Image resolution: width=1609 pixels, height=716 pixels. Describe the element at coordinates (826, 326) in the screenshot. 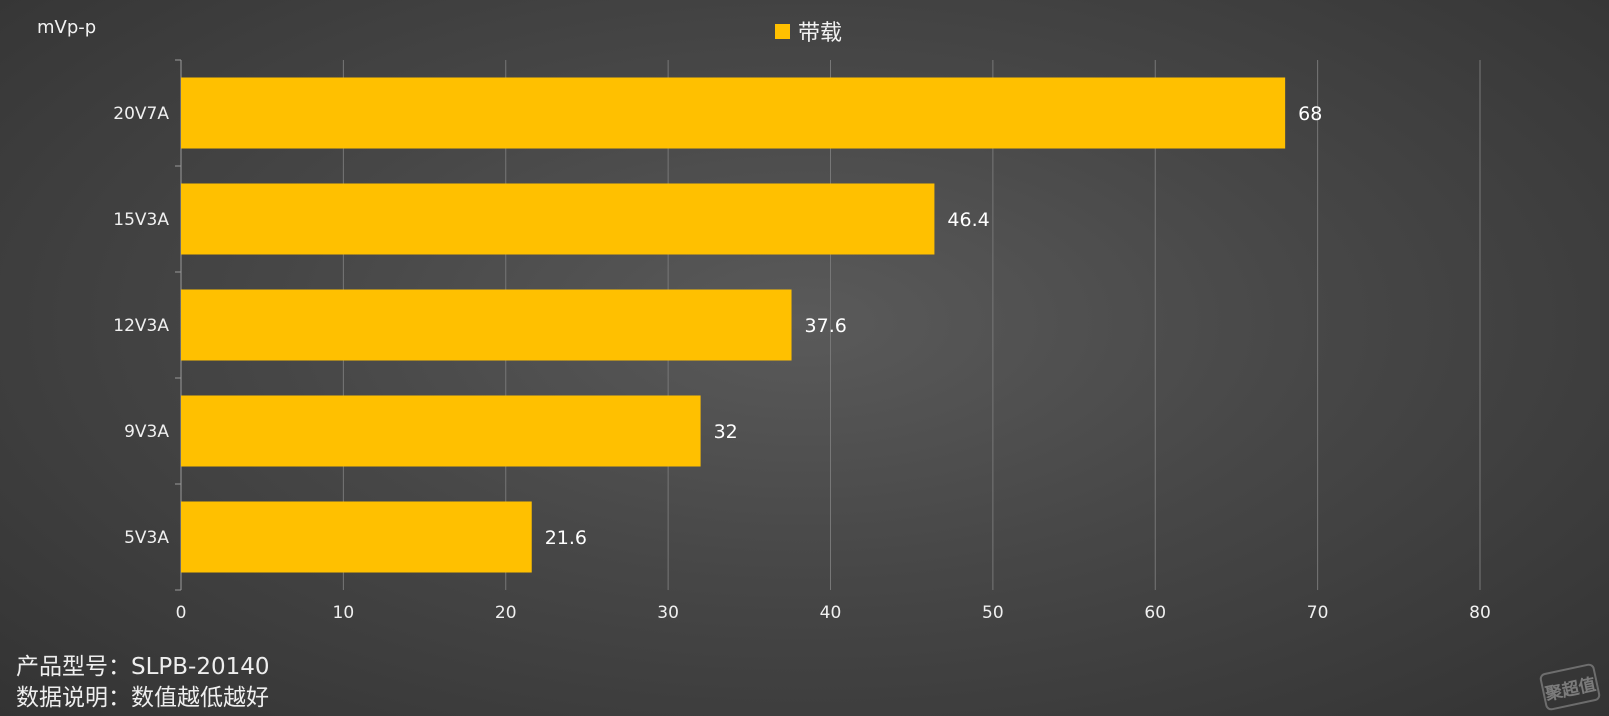

I see `data-label: 37.6` at that location.